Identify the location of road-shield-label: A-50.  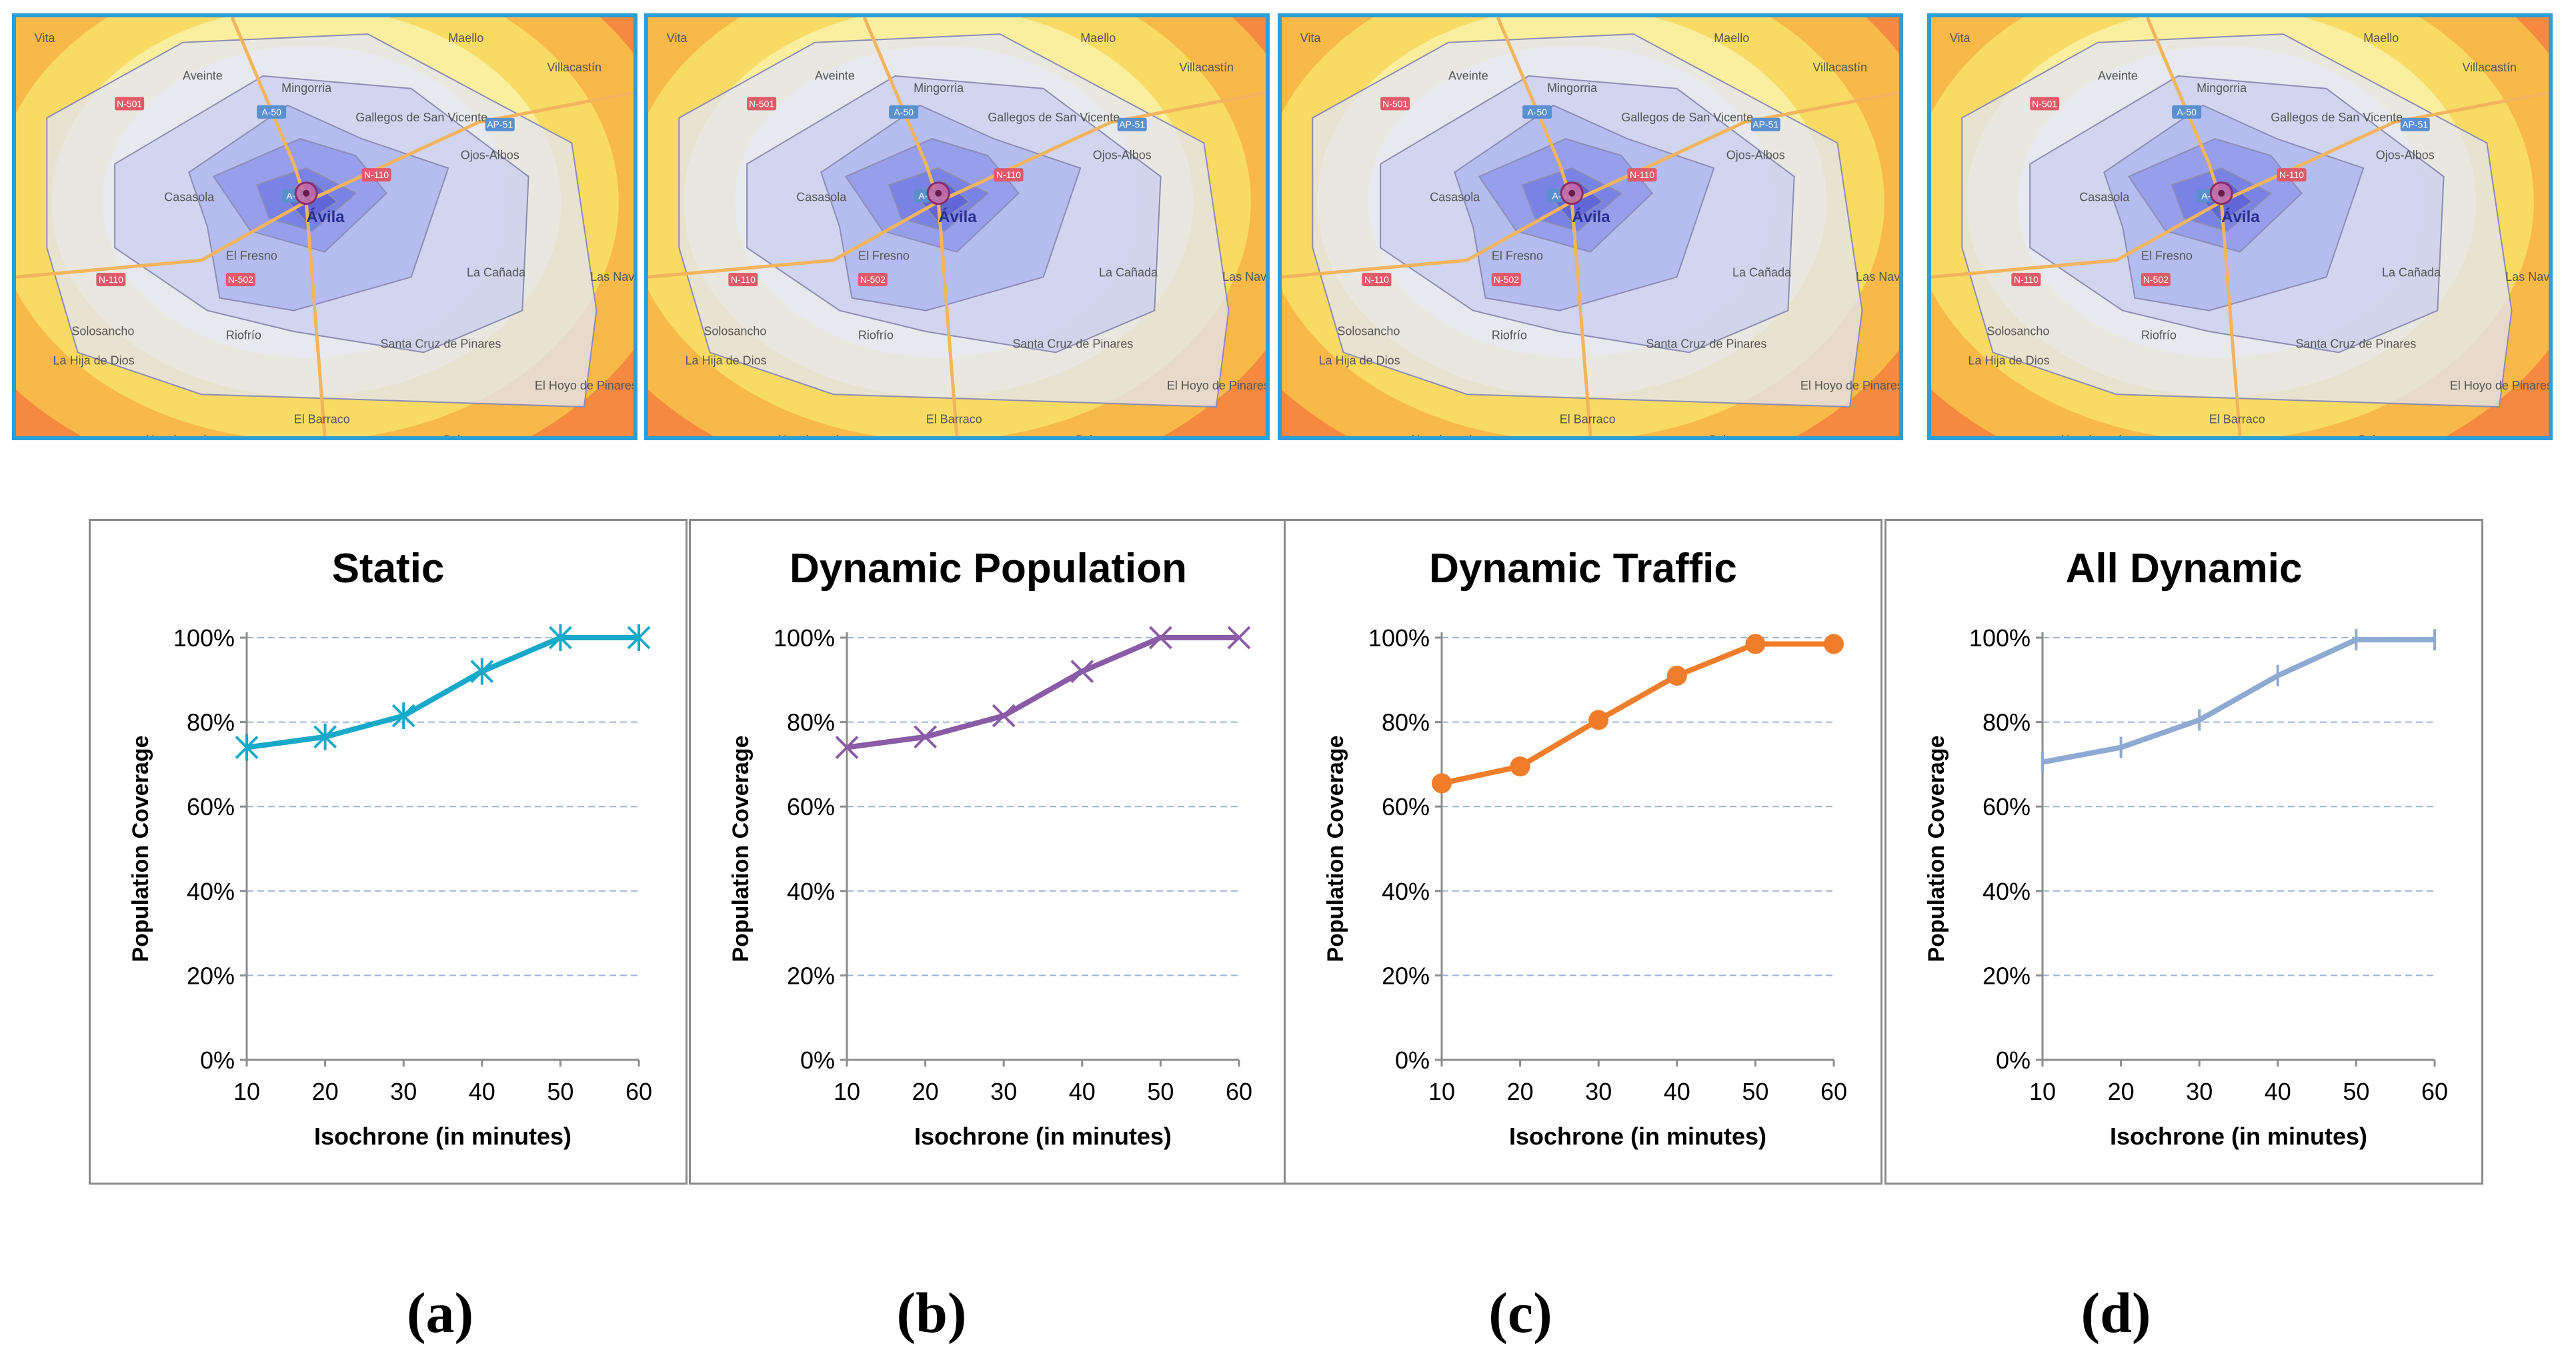
(2187, 112).